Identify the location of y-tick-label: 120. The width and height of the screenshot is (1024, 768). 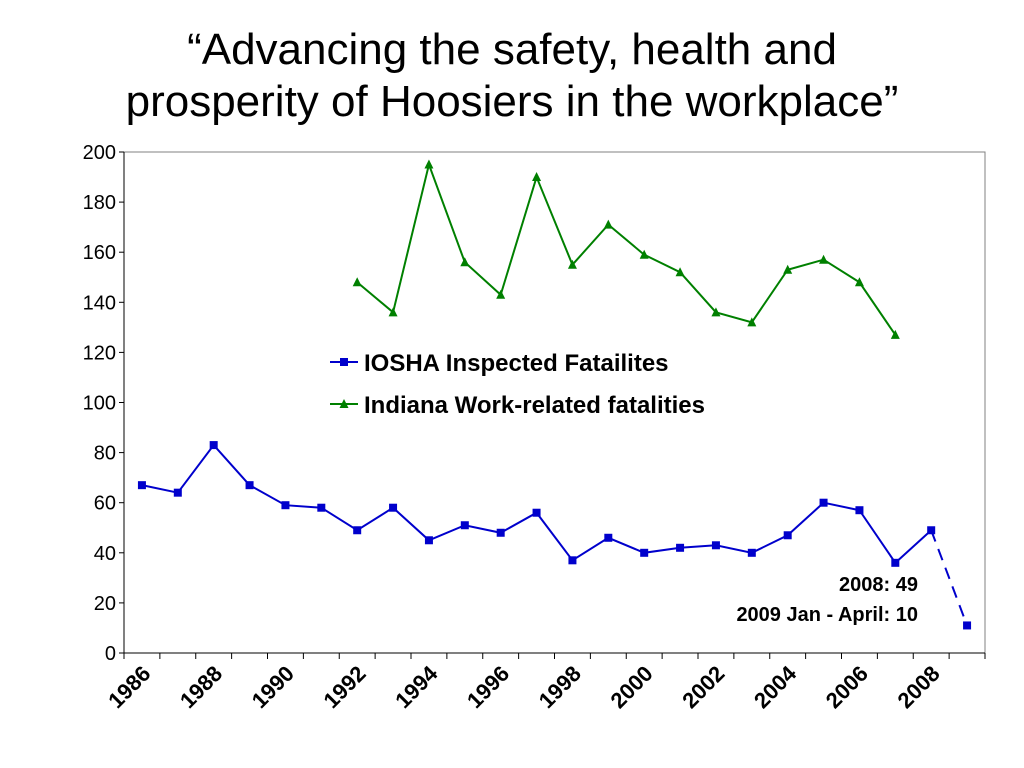
(99, 353).